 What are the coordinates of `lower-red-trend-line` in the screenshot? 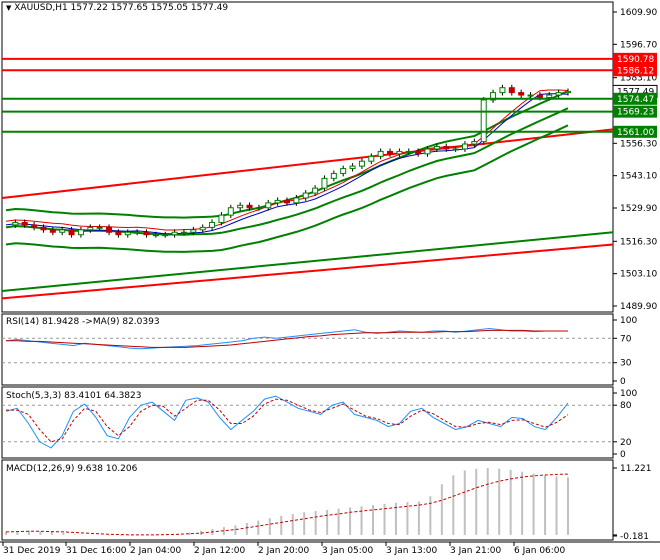 It's located at (307, 271).